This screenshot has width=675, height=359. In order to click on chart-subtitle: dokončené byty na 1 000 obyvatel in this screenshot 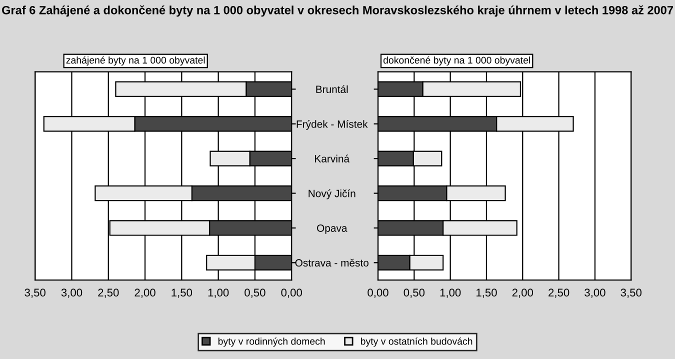, I will do `click(456, 61)`.